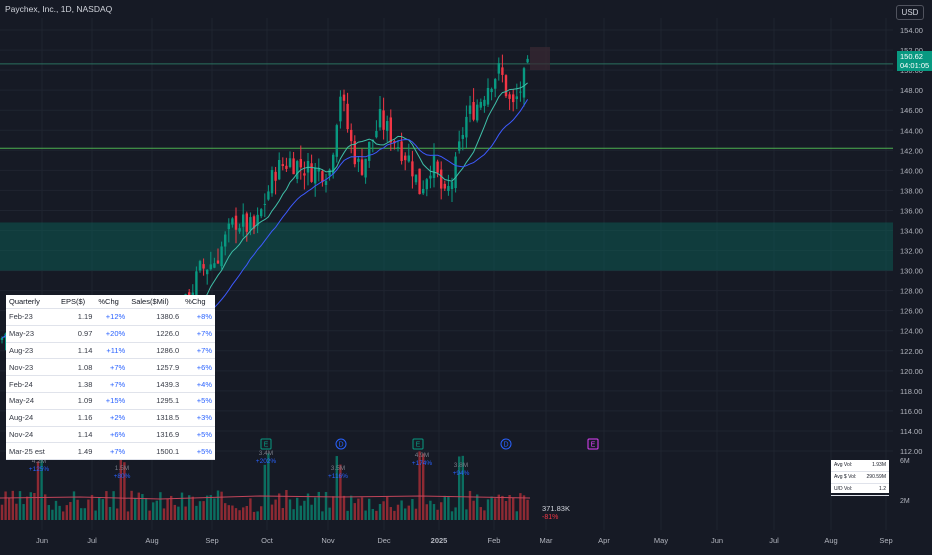  Describe the element at coordinates (155, 367) in the screenshot. I see `sales-cell: 1257.9` at that location.